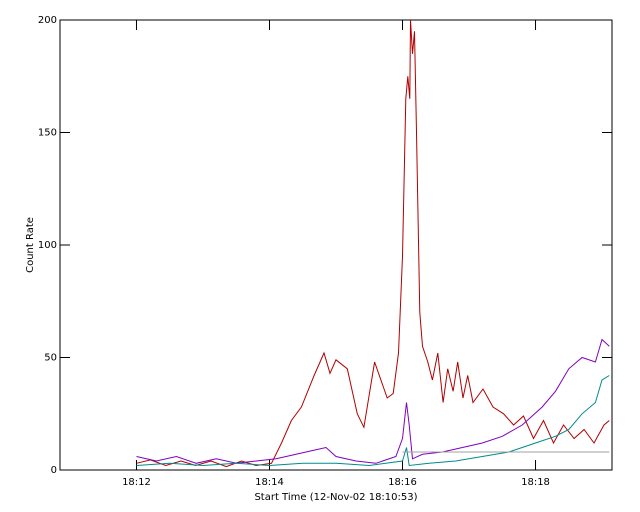 Image resolution: width=640 pixels, height=512 pixels. Describe the element at coordinates (535, 482) in the screenshot. I see `x-tick-label: 18:18` at that location.